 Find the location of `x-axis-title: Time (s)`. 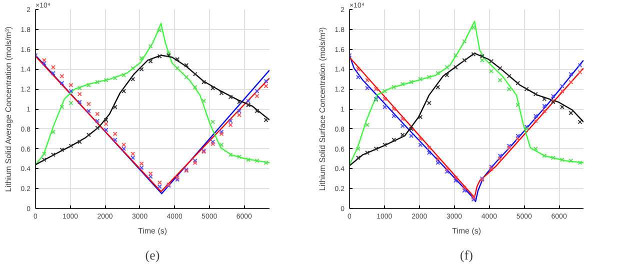

x-axis-title: Time (s) is located at coordinates (153, 231).